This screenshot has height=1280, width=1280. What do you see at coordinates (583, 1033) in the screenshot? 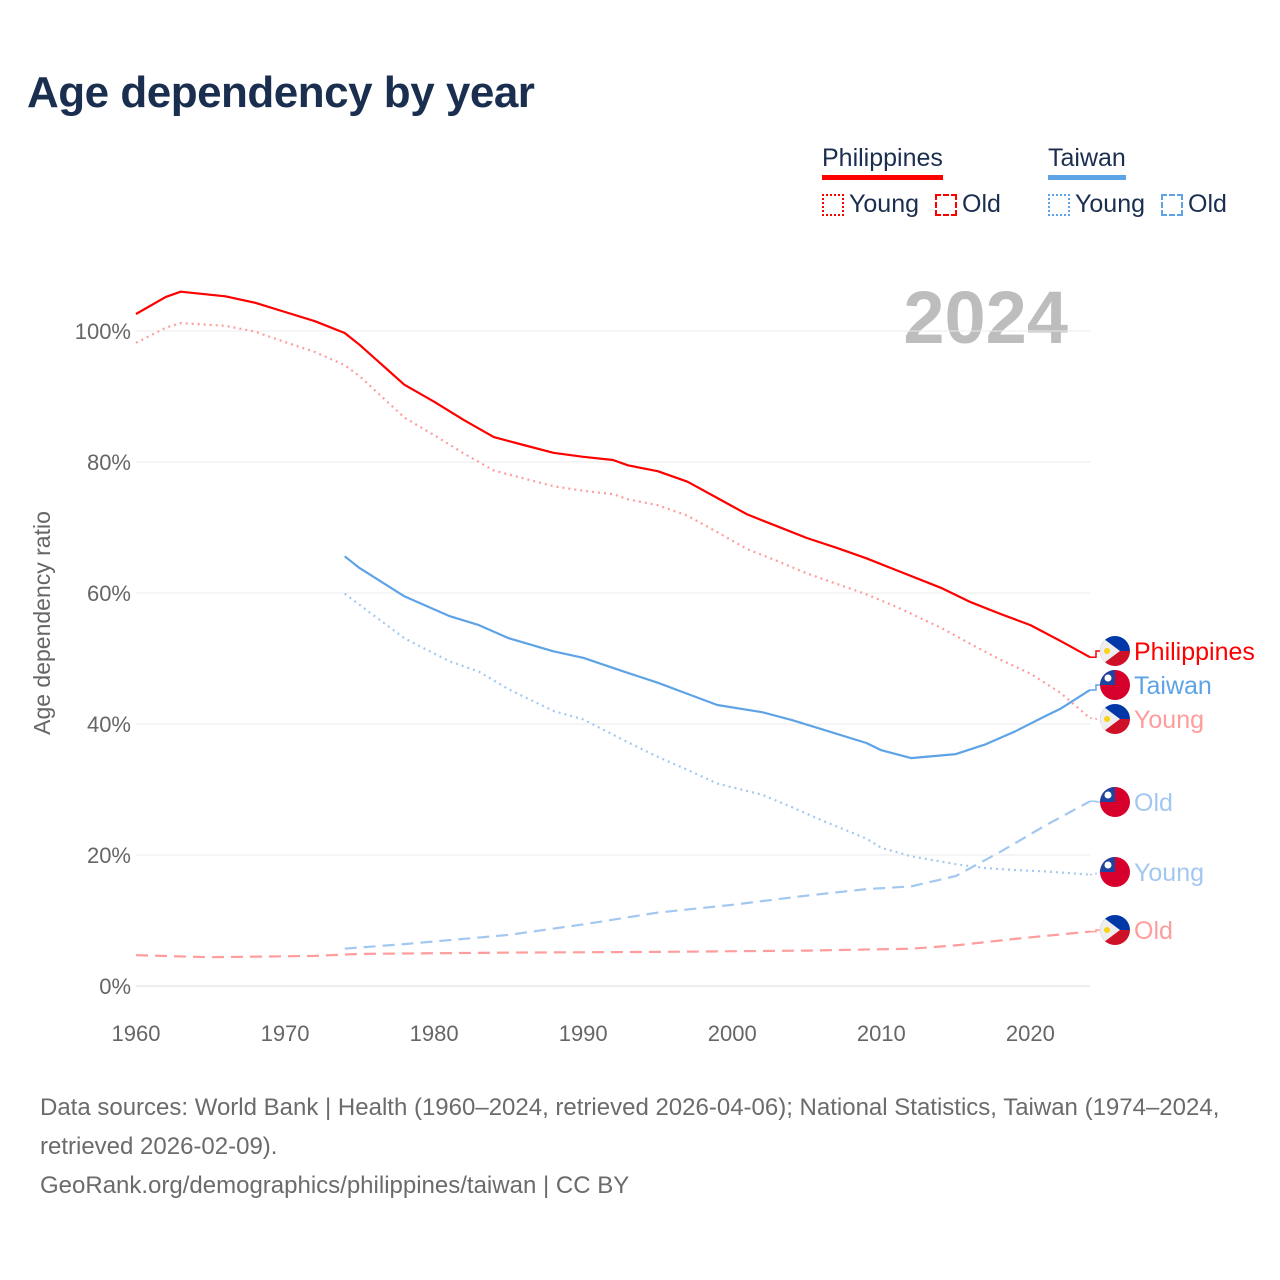
I see `x-tick-label: 1990` at bounding box center [583, 1033].